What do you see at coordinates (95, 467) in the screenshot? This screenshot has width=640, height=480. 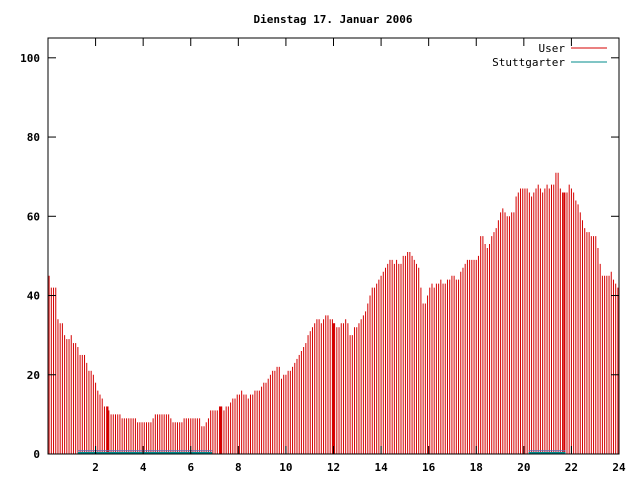 I see `x-tick-label: 2` at bounding box center [95, 467].